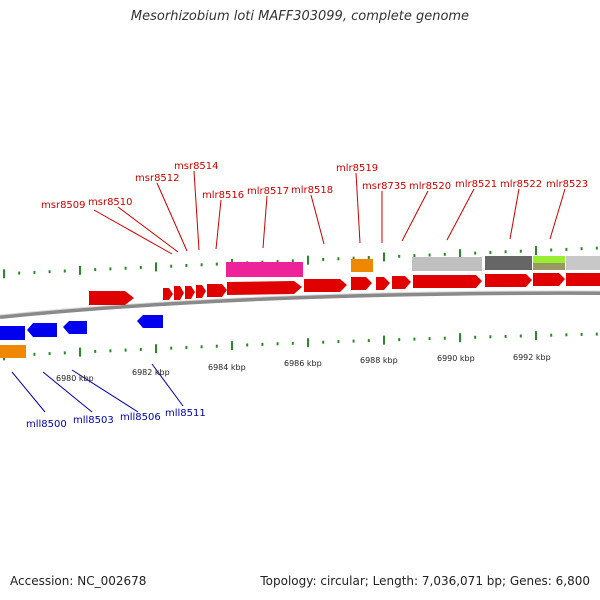 This screenshot has height=600, width=600. I want to click on gene-label: mlr8521, so click(476, 184).